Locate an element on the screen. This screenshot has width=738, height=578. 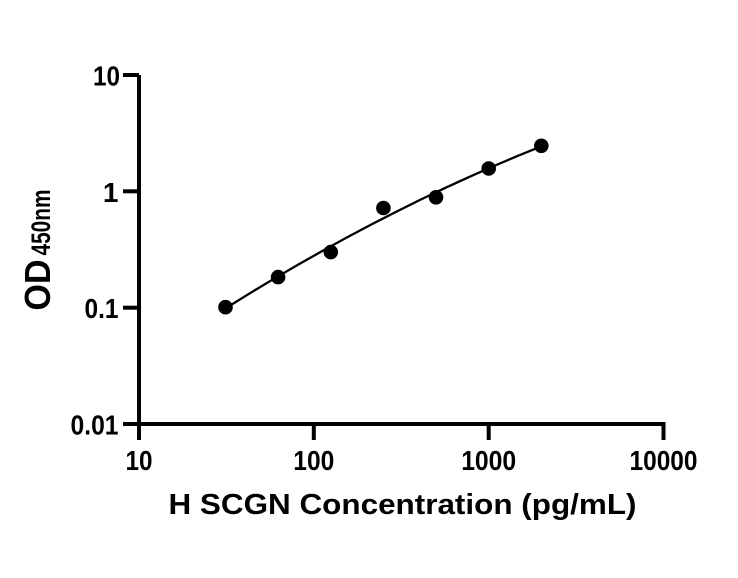
svg-text: 0.01 is located at coordinates (95, 425).